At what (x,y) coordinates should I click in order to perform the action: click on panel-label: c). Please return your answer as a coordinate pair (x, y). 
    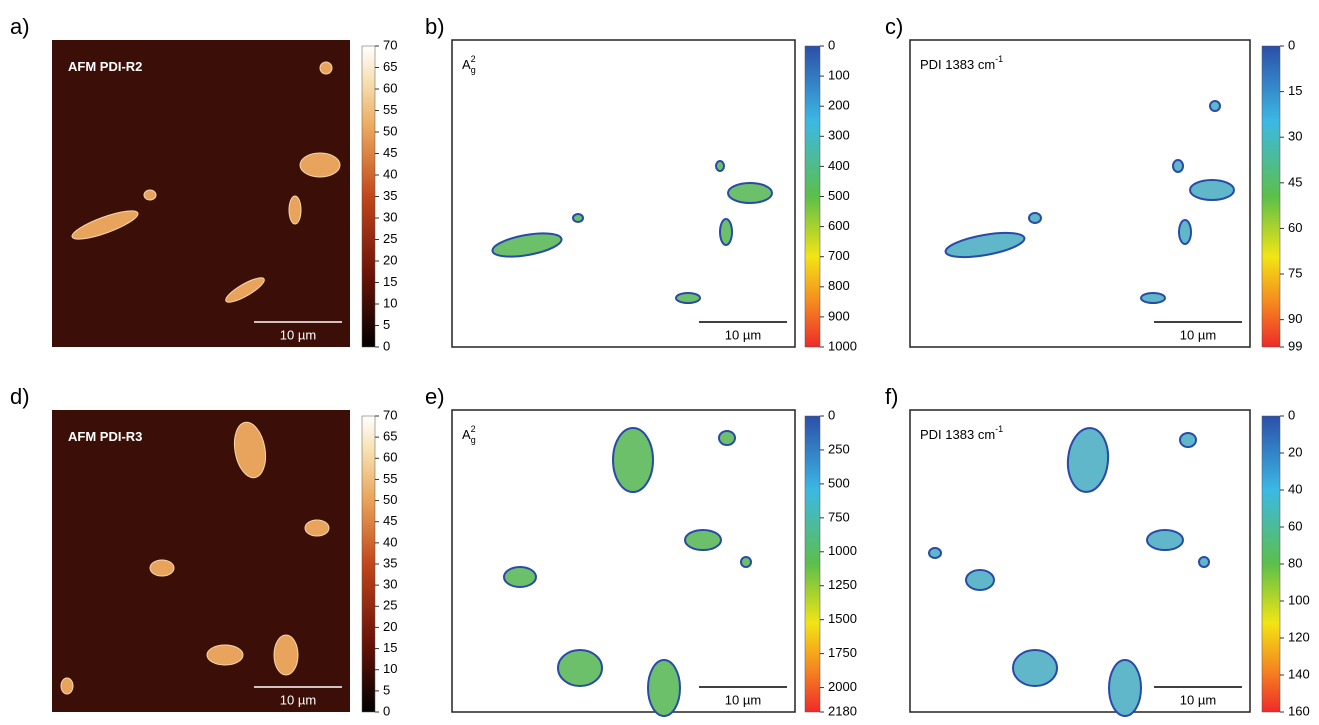
    Looking at the image, I should click on (894, 26).